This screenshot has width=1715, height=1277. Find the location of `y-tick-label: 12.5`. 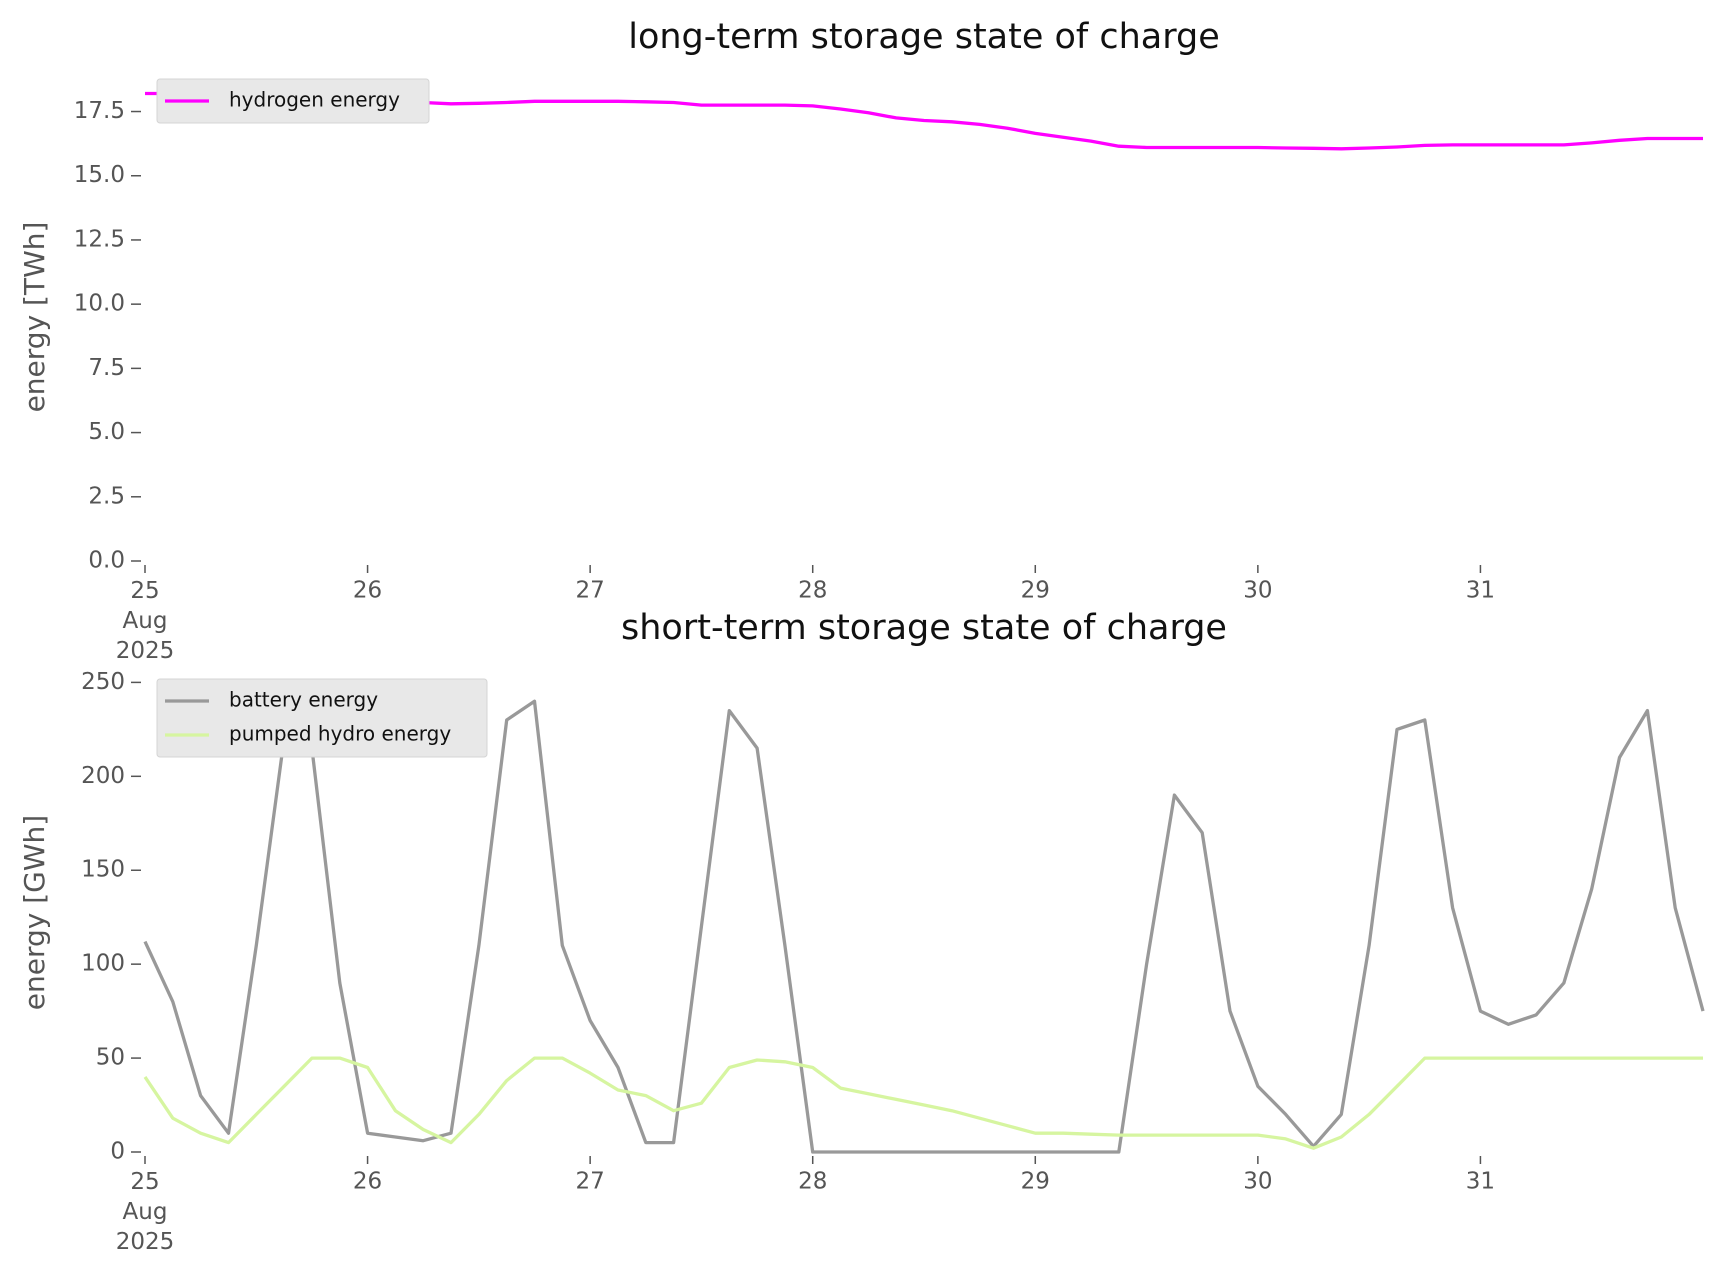

y-tick-label: 12.5 is located at coordinates (99, 239).